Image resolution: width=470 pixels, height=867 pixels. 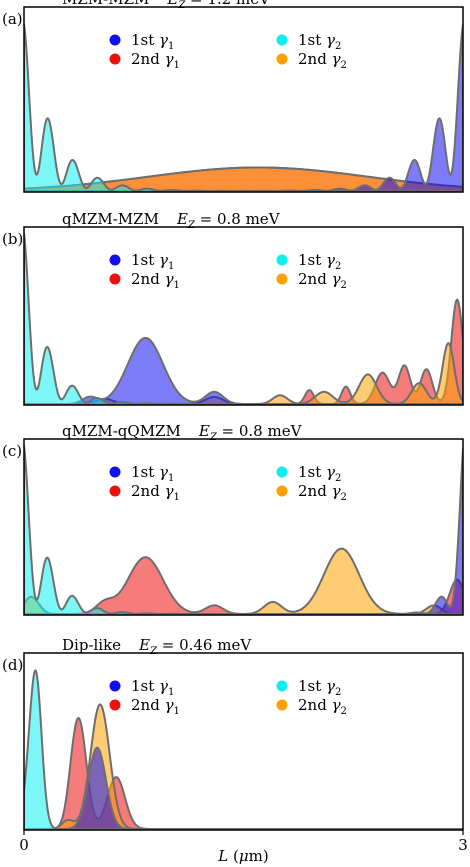 I want to click on panel-label: (b), so click(x=12, y=239).